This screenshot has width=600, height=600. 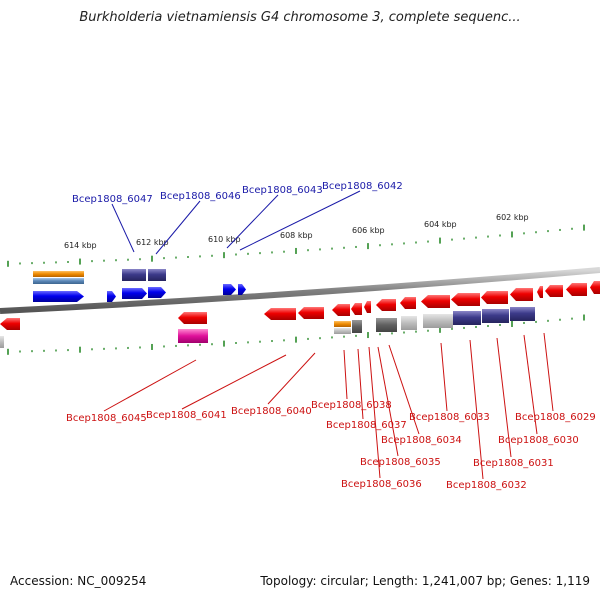 What do you see at coordinates (80, 245) in the screenshot?
I see `tick-label: 614 kbp` at bounding box center [80, 245].